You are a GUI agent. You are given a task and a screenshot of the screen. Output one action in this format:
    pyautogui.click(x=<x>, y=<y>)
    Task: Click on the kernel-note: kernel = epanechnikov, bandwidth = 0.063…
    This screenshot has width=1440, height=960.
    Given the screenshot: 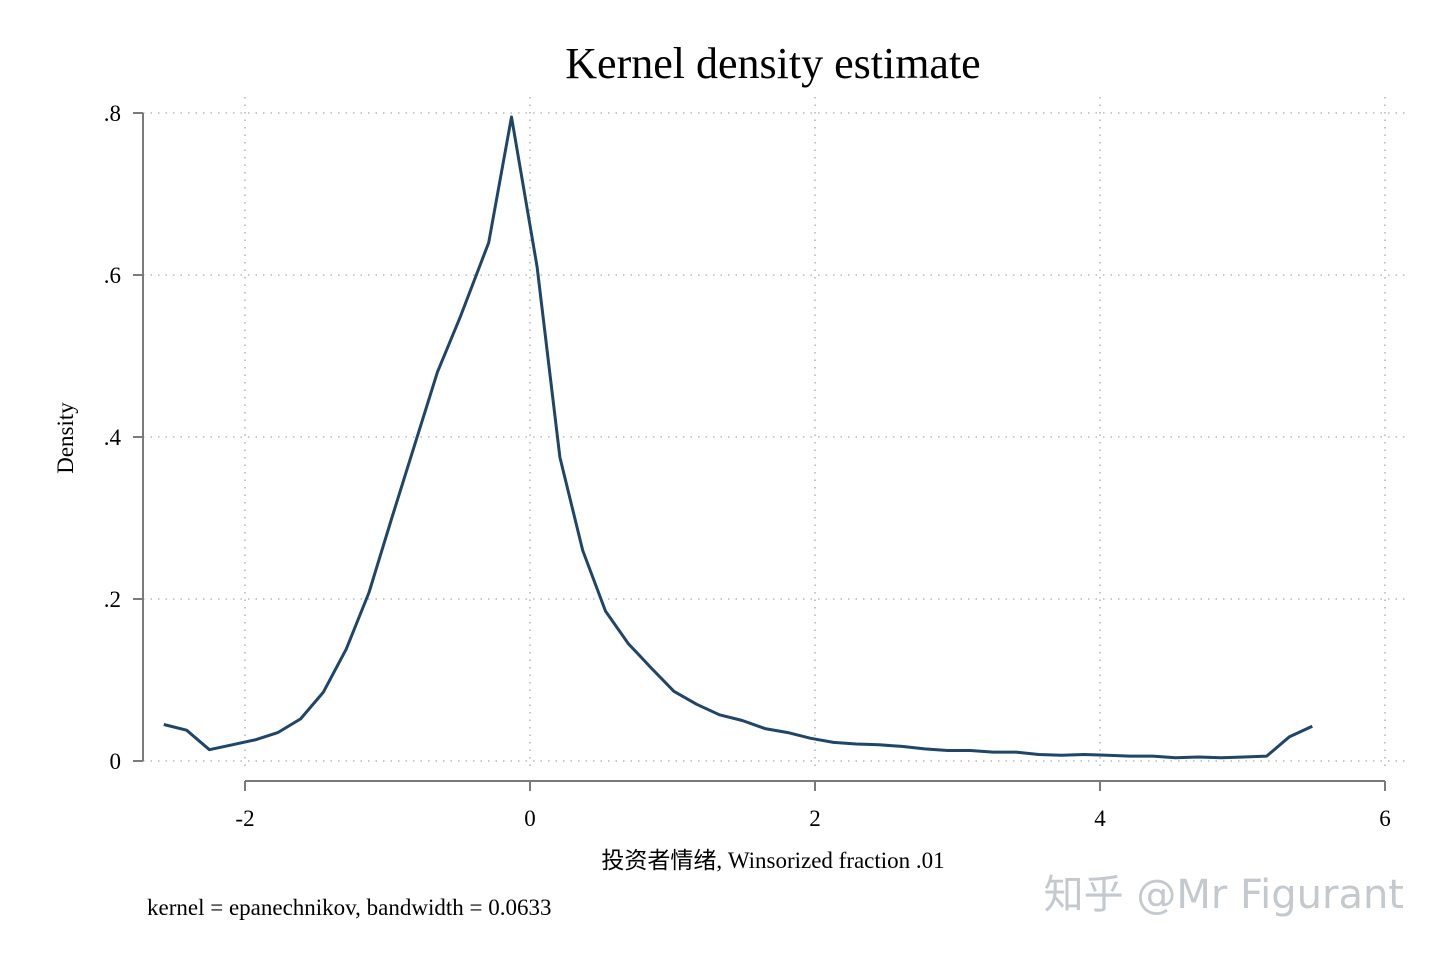 What is the action you would take?
    pyautogui.click(x=349, y=907)
    